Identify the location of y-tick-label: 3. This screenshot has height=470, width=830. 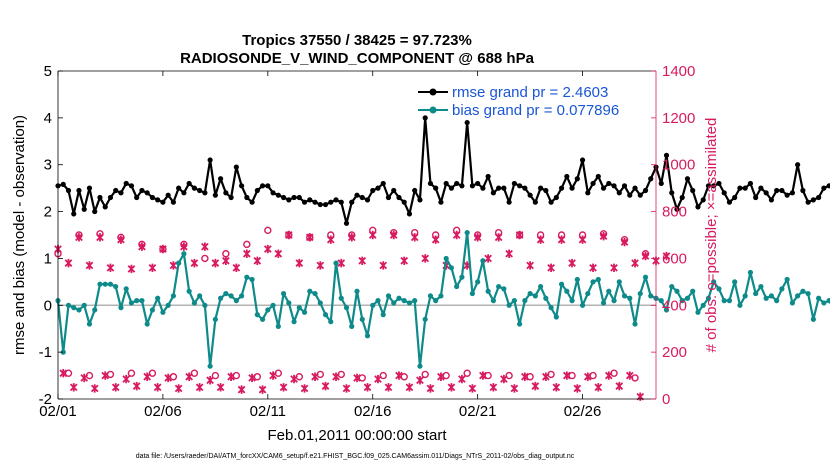
(48, 165).